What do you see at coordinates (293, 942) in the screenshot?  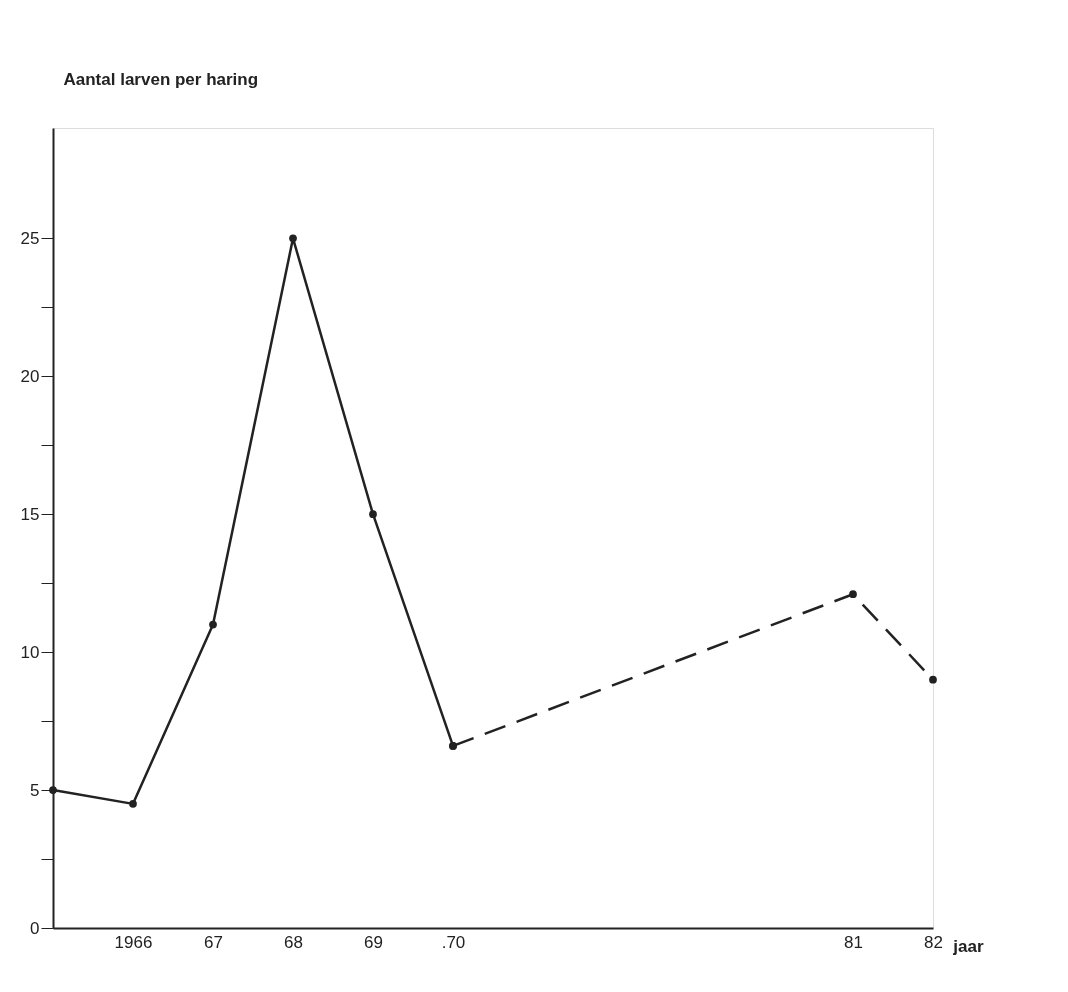 I see `x-tick-label: 68` at bounding box center [293, 942].